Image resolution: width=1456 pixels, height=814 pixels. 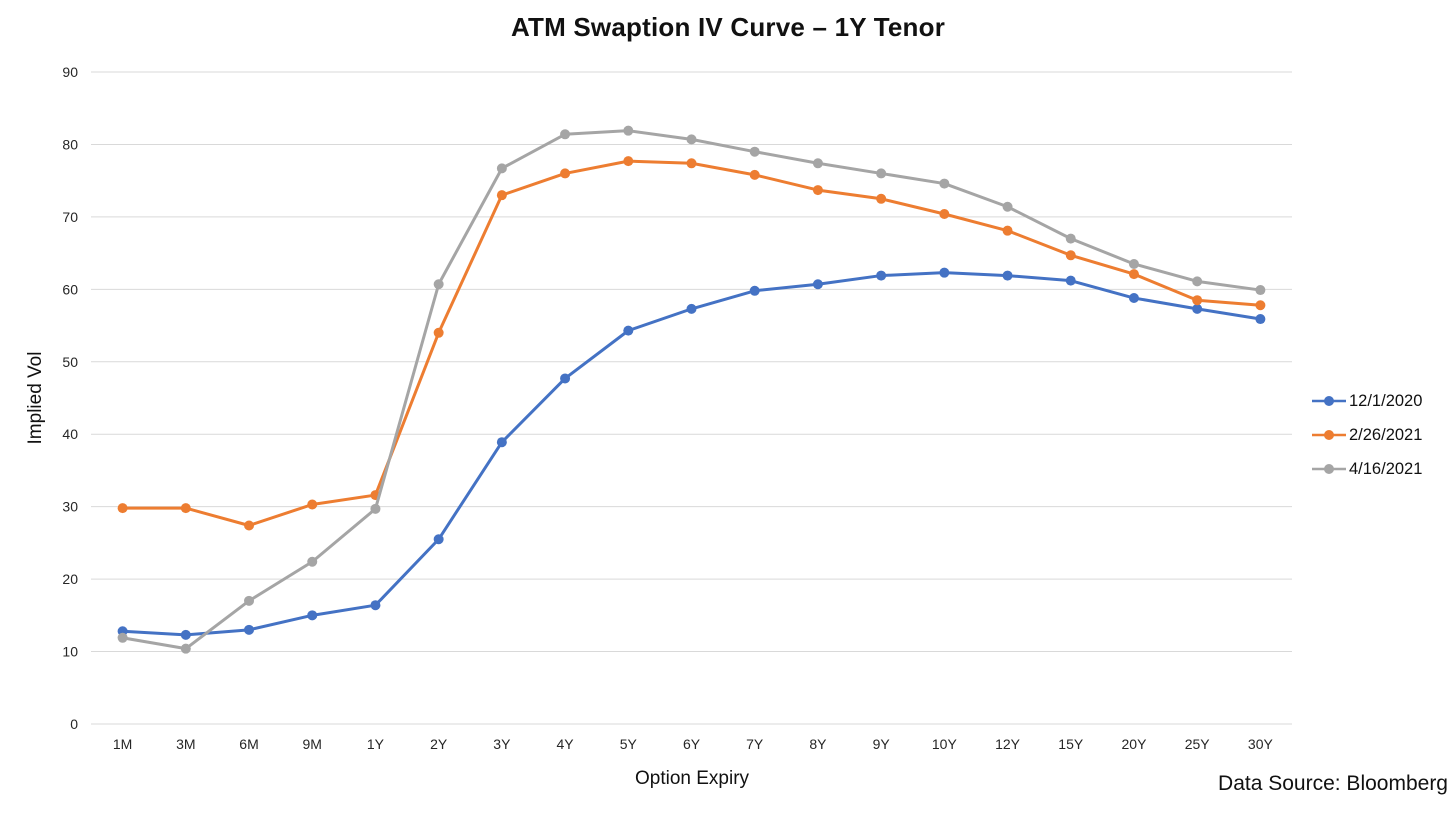 I want to click on x-tick-label: 5Y, so click(x=629, y=744).